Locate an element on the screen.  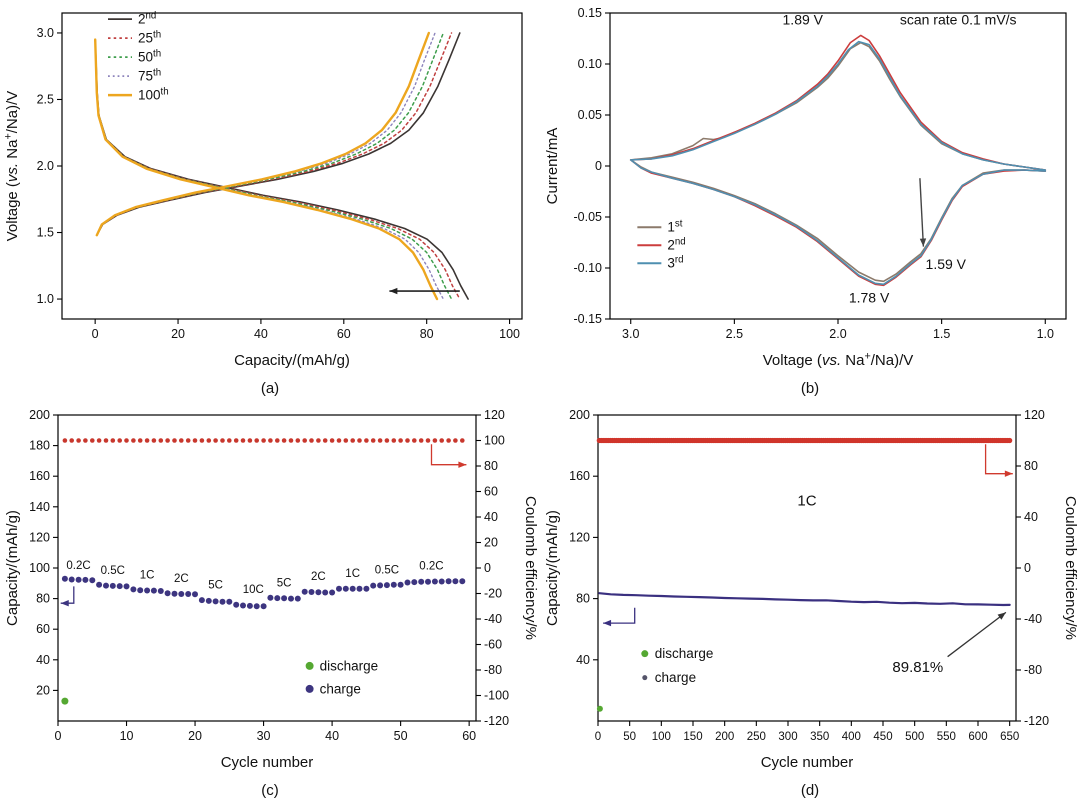
svg-text: 100 is located at coordinates (39, 568).